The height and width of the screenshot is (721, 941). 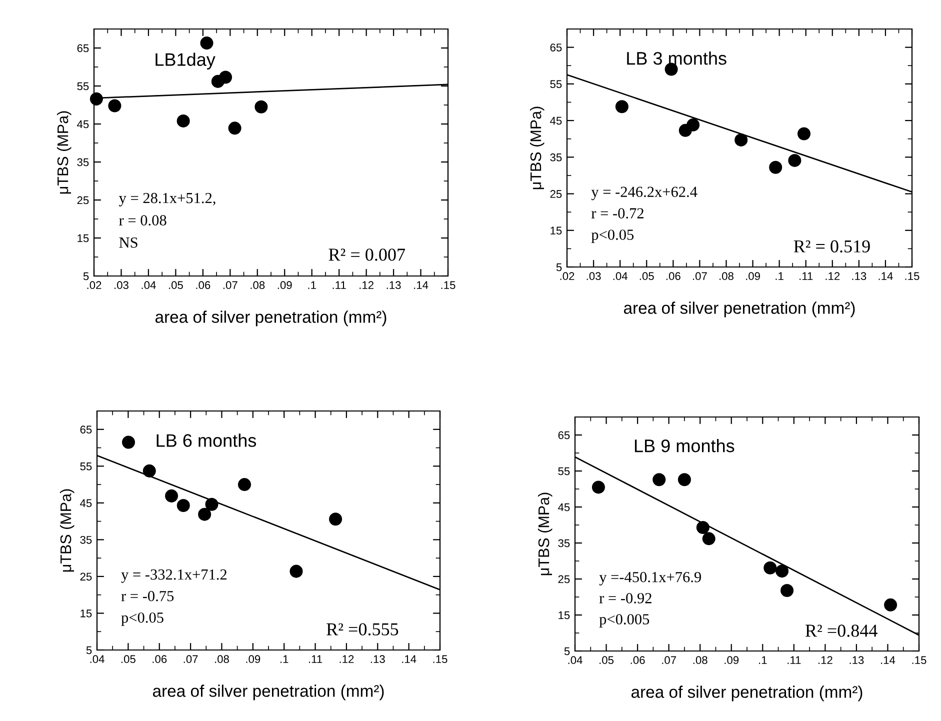 What do you see at coordinates (174, 576) in the screenshot?
I see `annotation: y = -332.1x+71.2` at bounding box center [174, 576].